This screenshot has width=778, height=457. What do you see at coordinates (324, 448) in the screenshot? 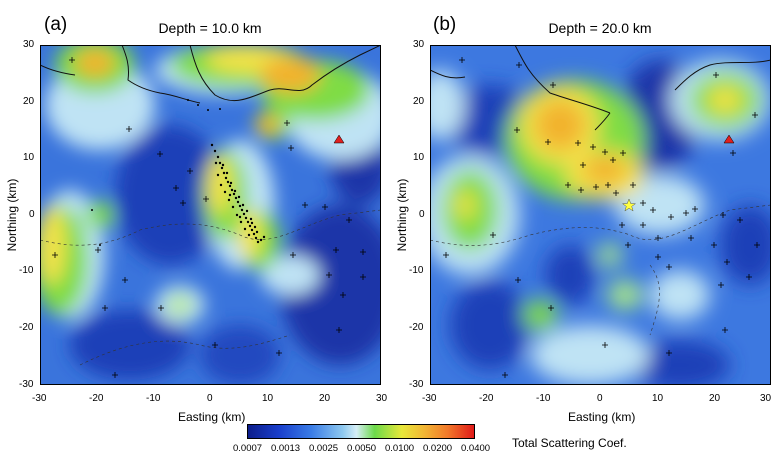
I see `colorbar-tick: 0.0025` at bounding box center [324, 448].